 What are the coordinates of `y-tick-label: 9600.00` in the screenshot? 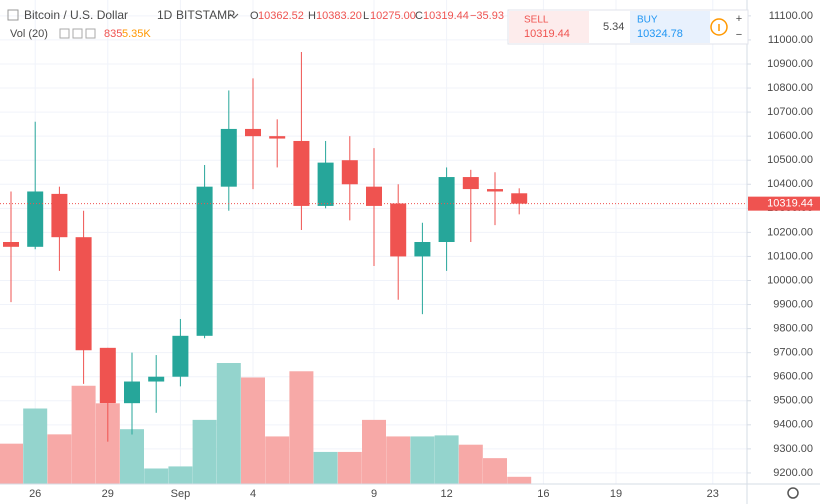 It's located at (793, 377).